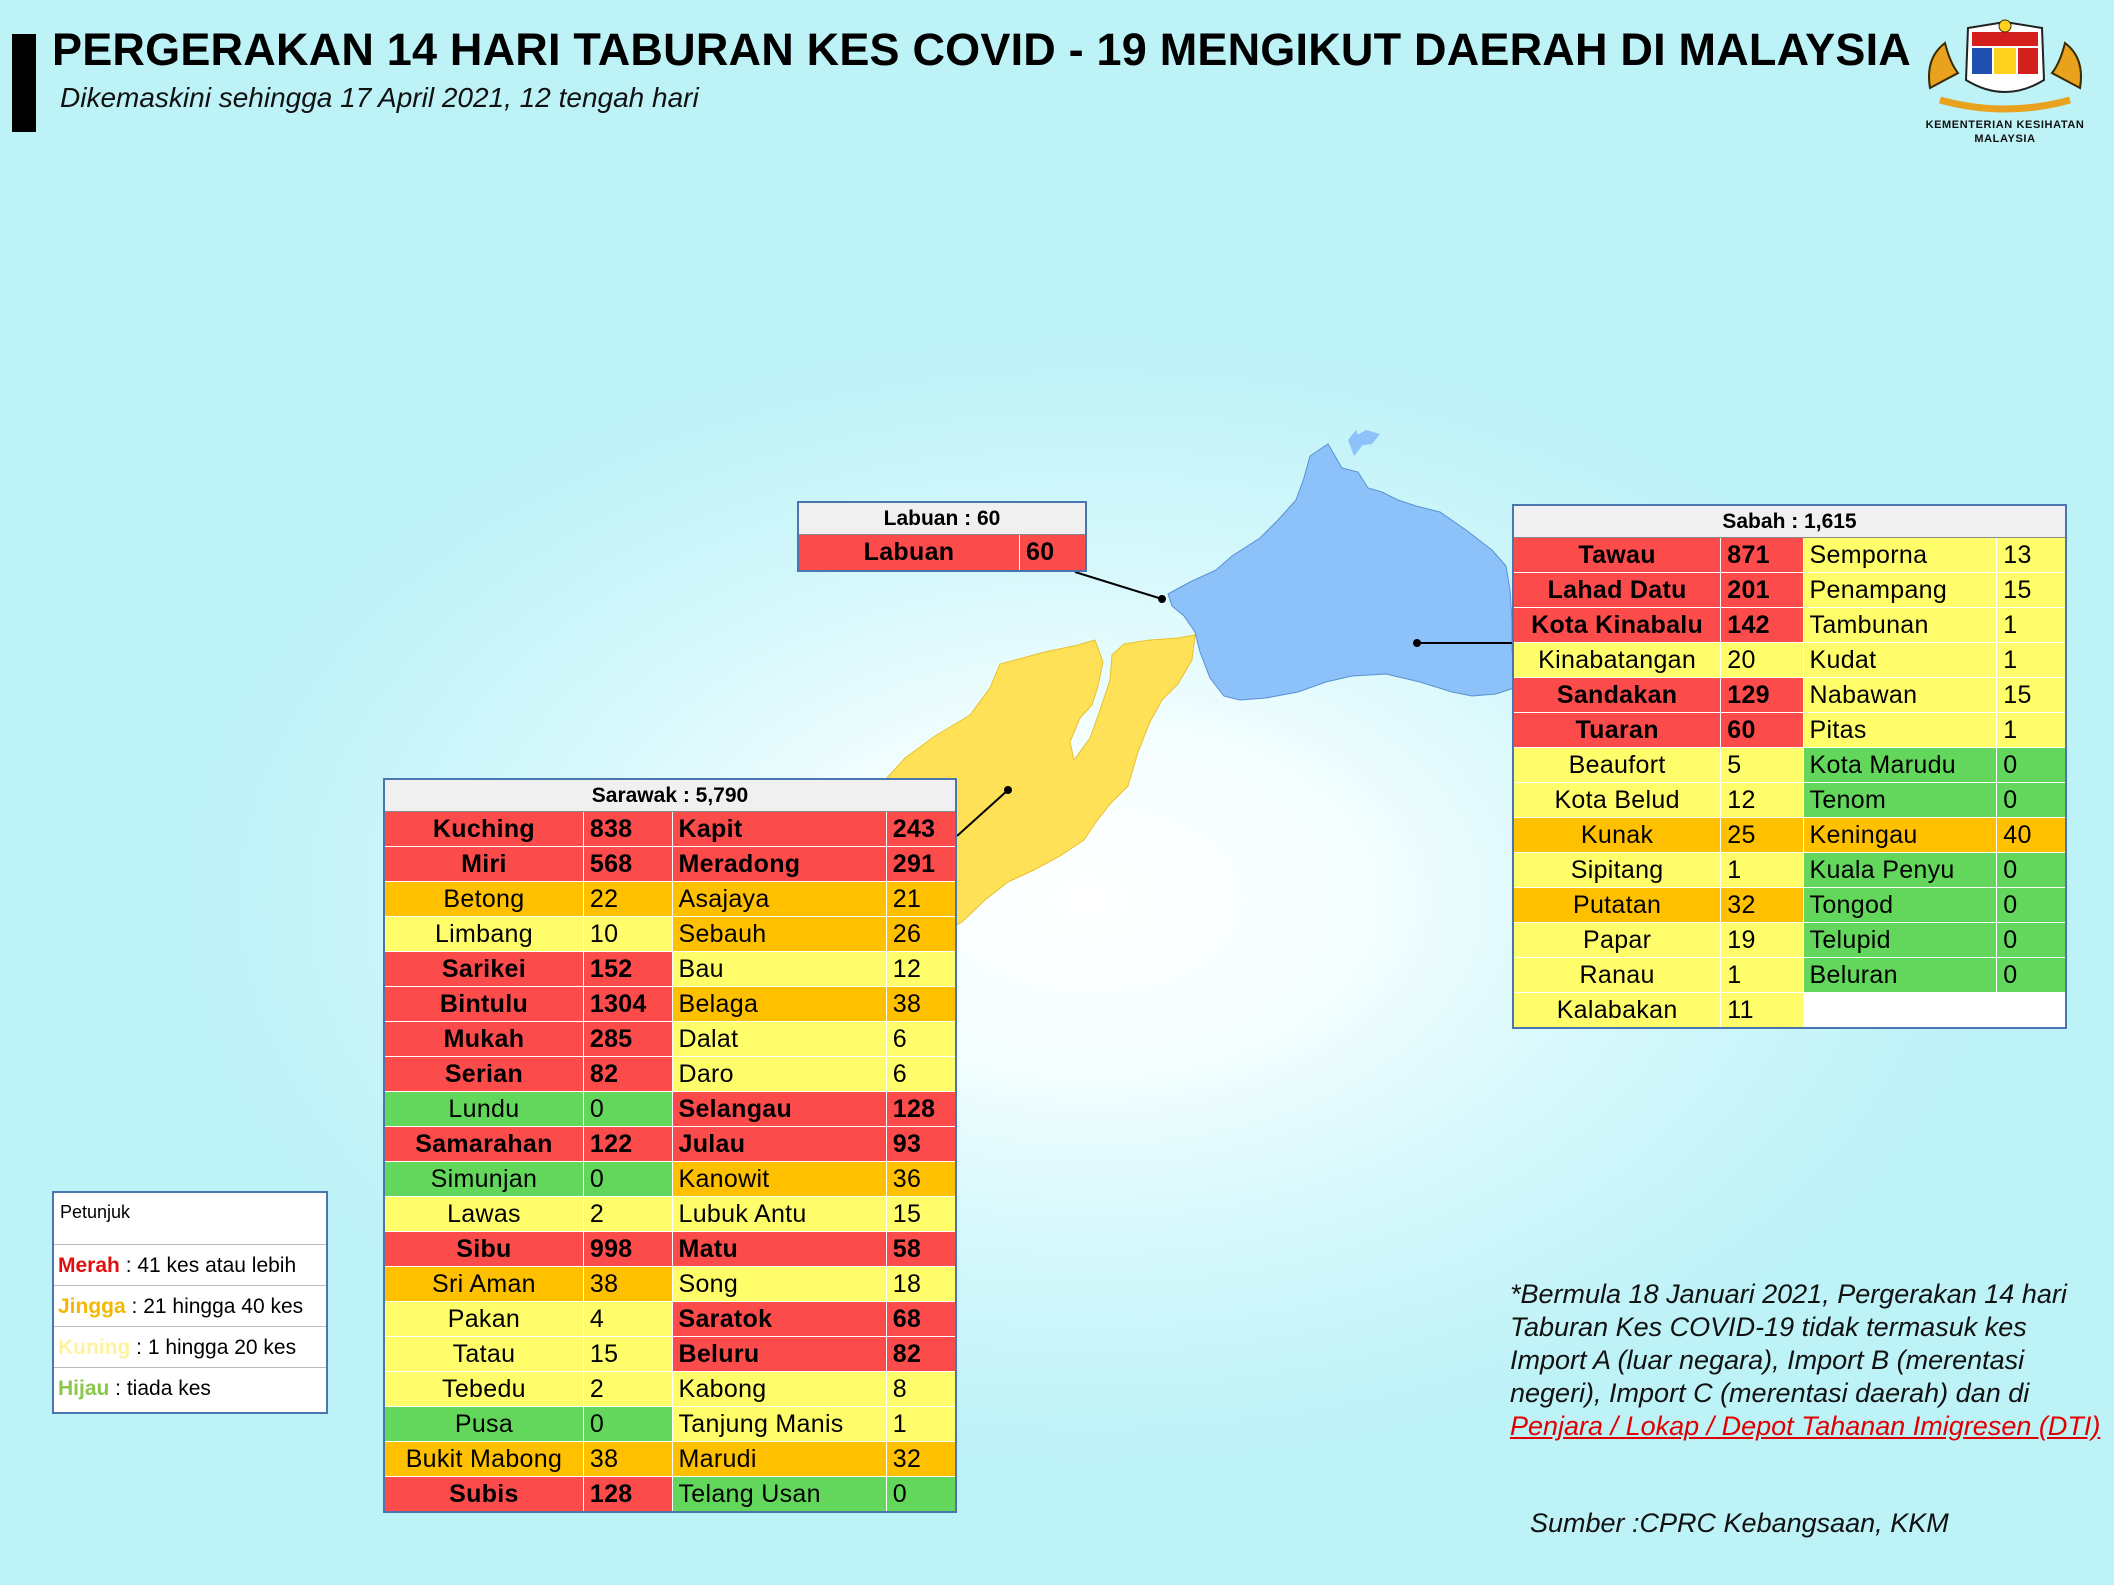  I want to click on table-row: Betong 22 Asajaya 21, so click(670, 899).